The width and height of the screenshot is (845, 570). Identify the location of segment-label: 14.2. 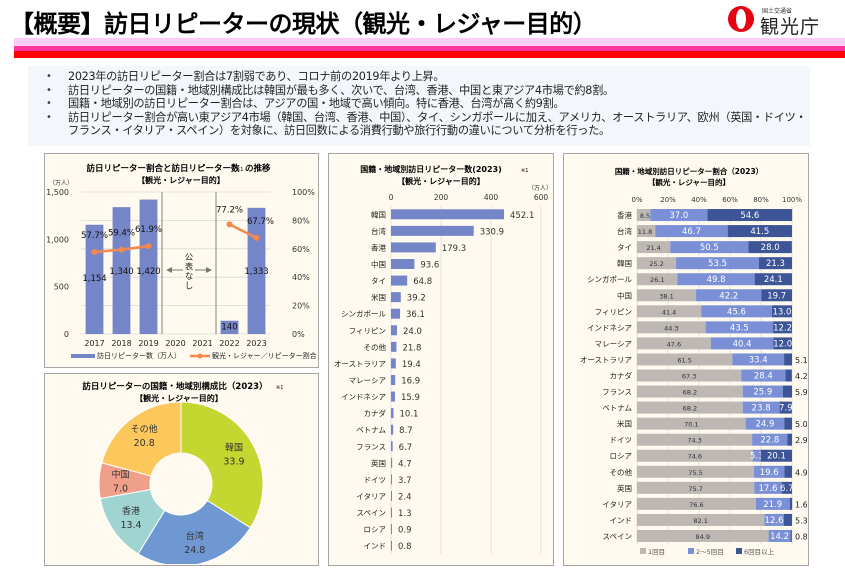
(779, 537).